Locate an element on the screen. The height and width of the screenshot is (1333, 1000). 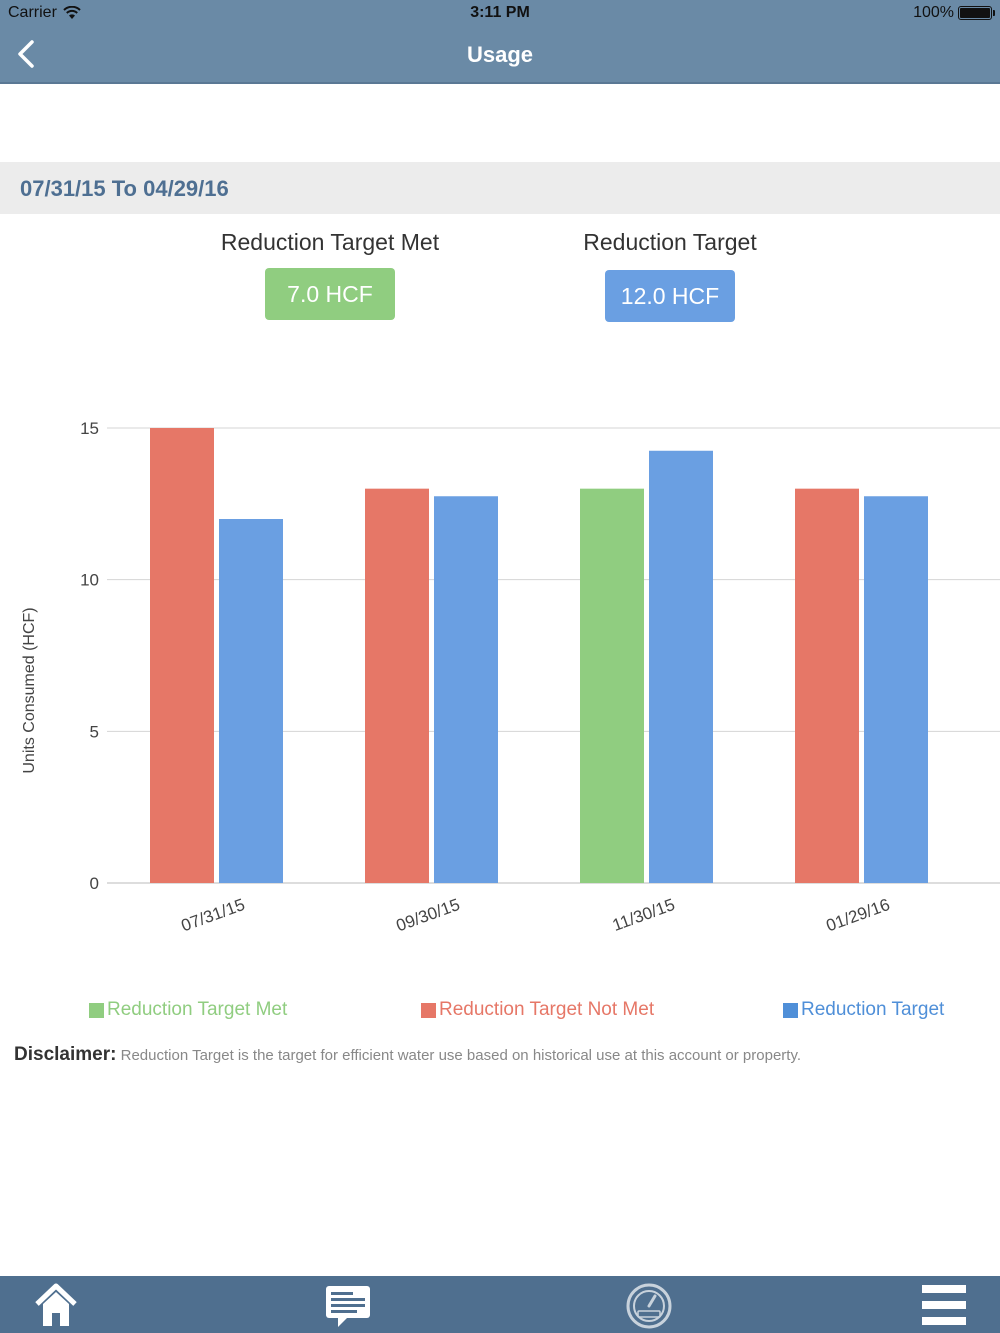
status-time: 3:11 PM is located at coordinates (500, 12).